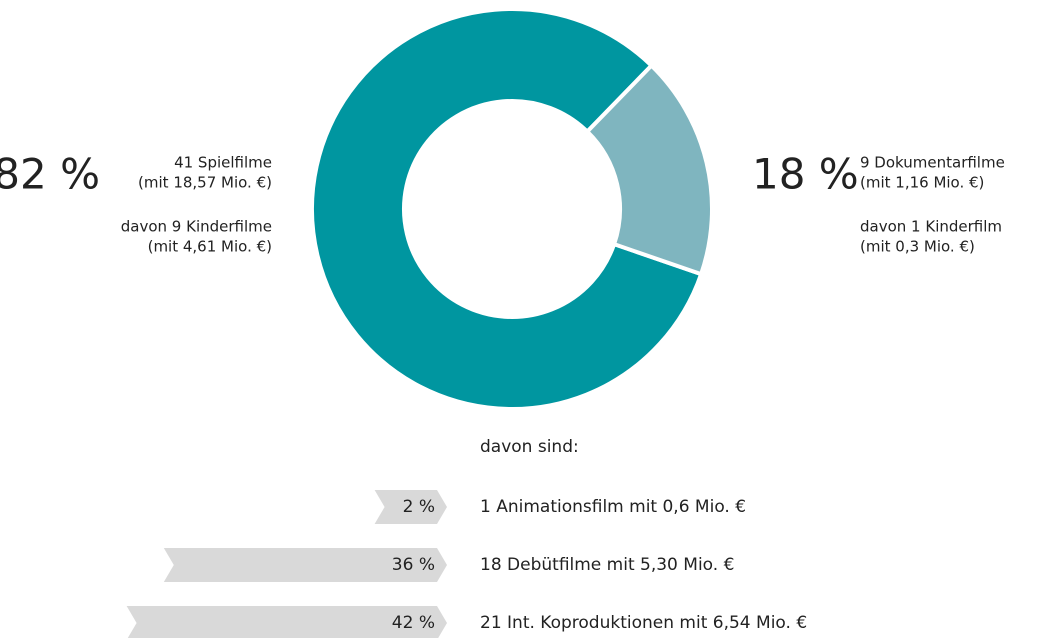 This screenshot has width=1044, height=638. I want to click on slice-sublabel: (mit 0,3 Mio. €), so click(917, 247).